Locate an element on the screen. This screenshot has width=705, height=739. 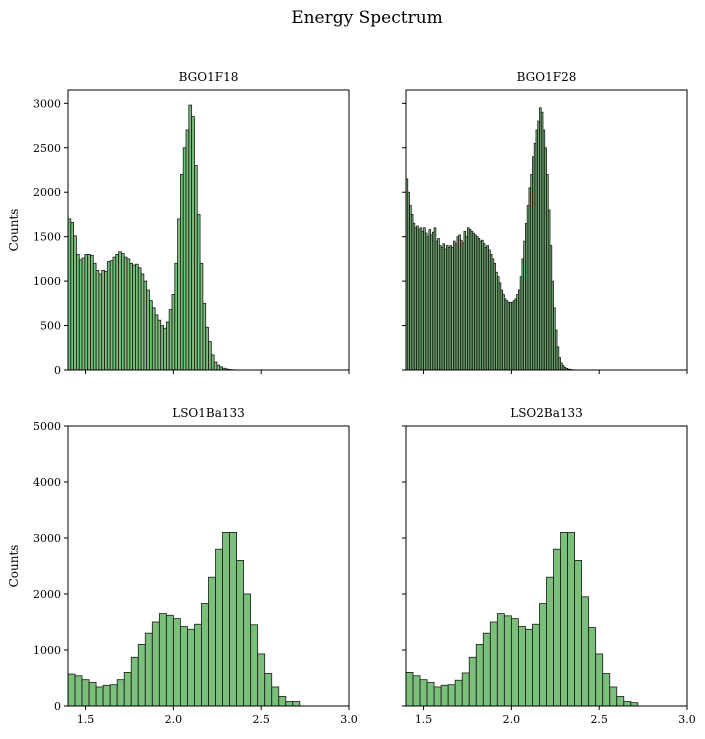
panel-title: LSO1Ba133 is located at coordinates (208, 413).